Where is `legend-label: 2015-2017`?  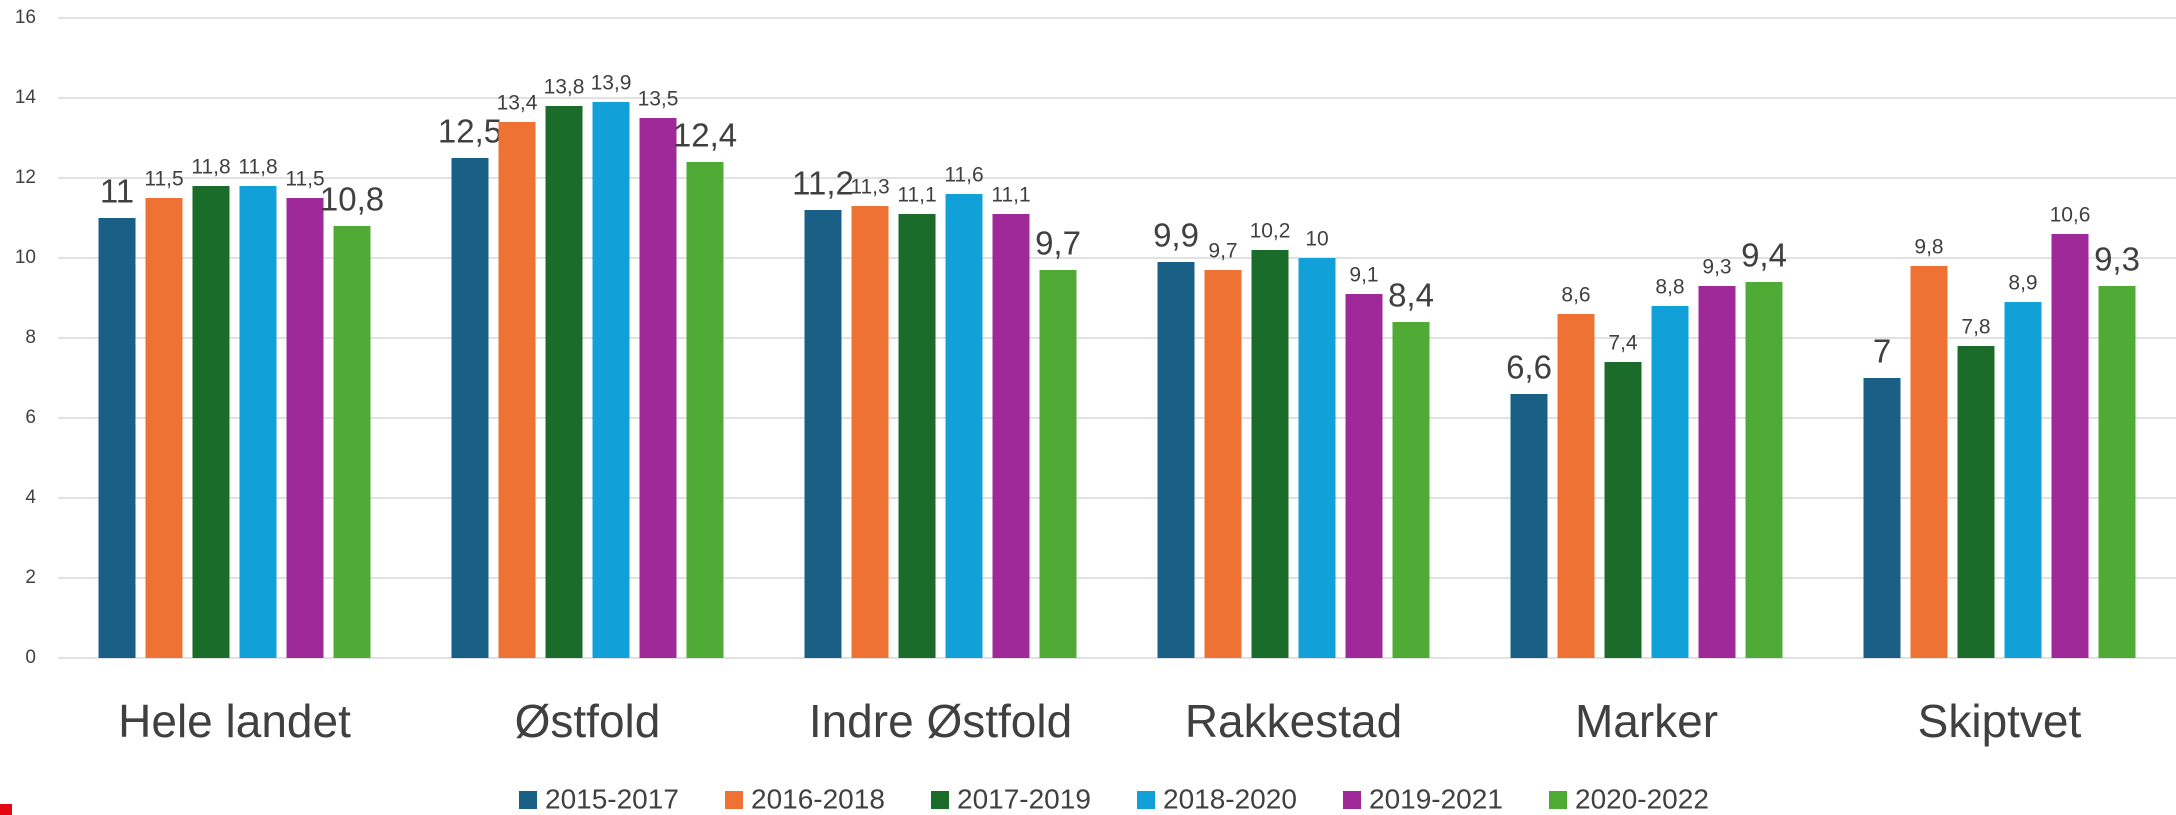 legend-label: 2015-2017 is located at coordinates (612, 798).